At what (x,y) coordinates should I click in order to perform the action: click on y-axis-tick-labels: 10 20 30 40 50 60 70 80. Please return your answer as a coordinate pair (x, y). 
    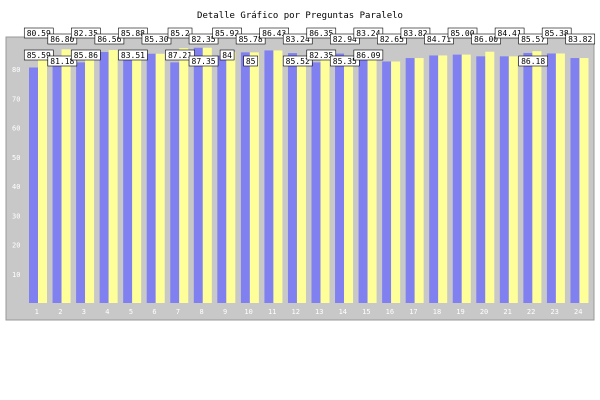
    Looking at the image, I should click on (16, 172).